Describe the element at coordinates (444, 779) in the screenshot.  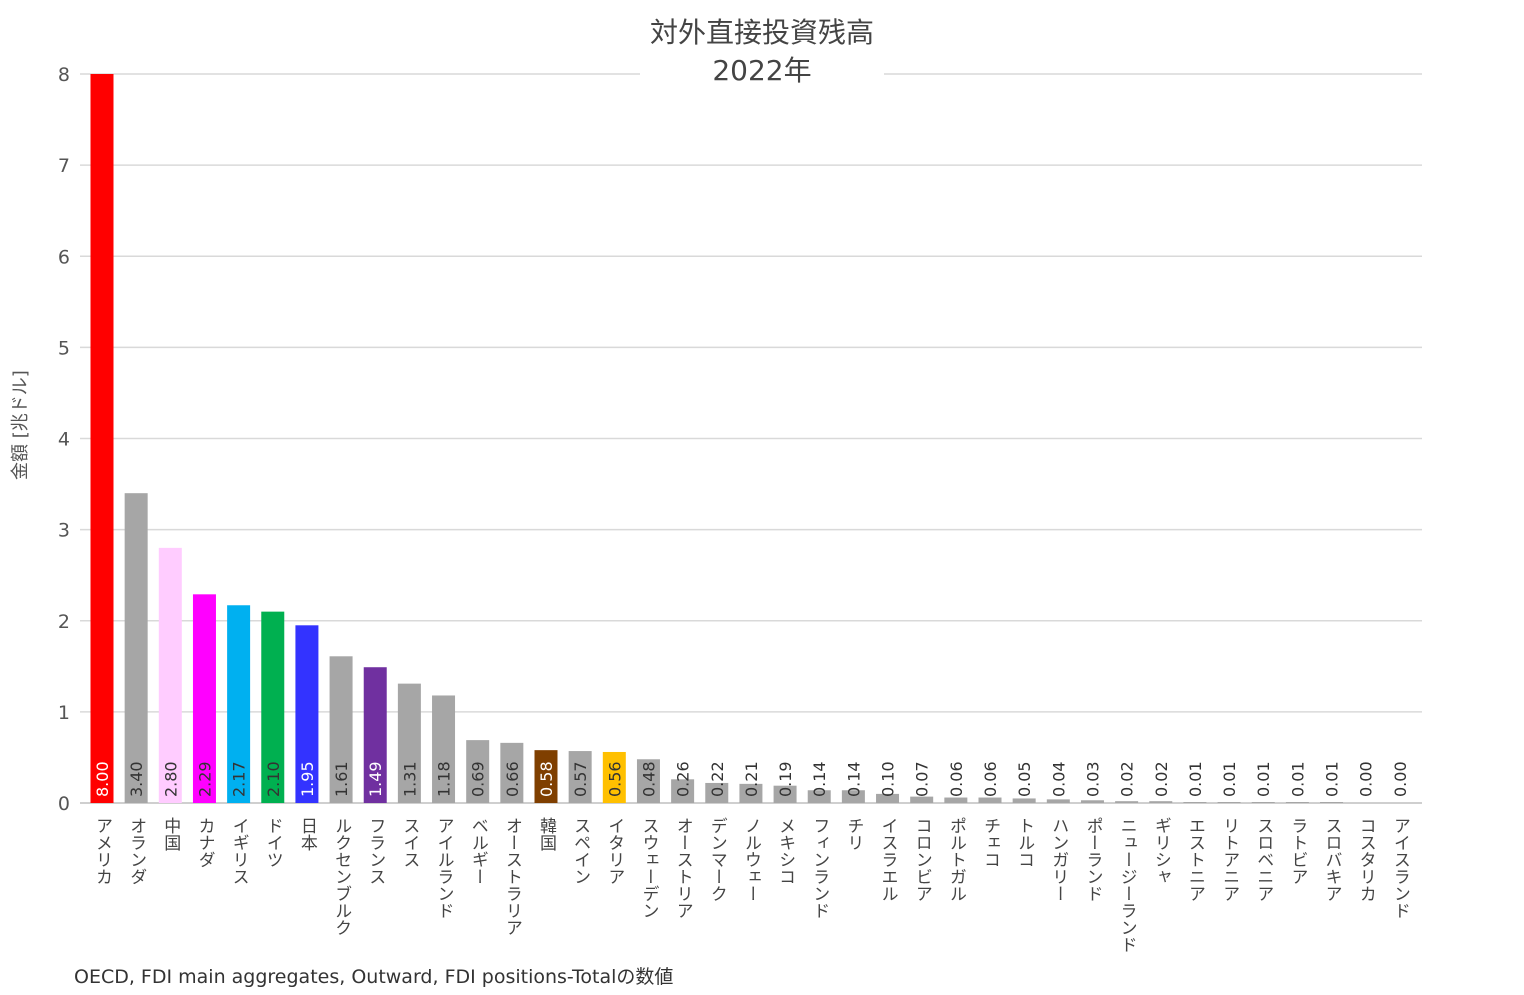
I see `value-label: 1.18` at that location.